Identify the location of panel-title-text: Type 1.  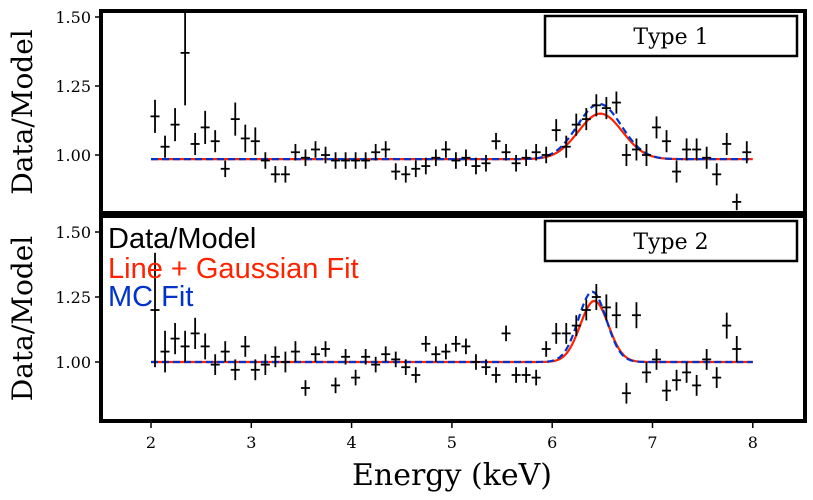
(670, 37).